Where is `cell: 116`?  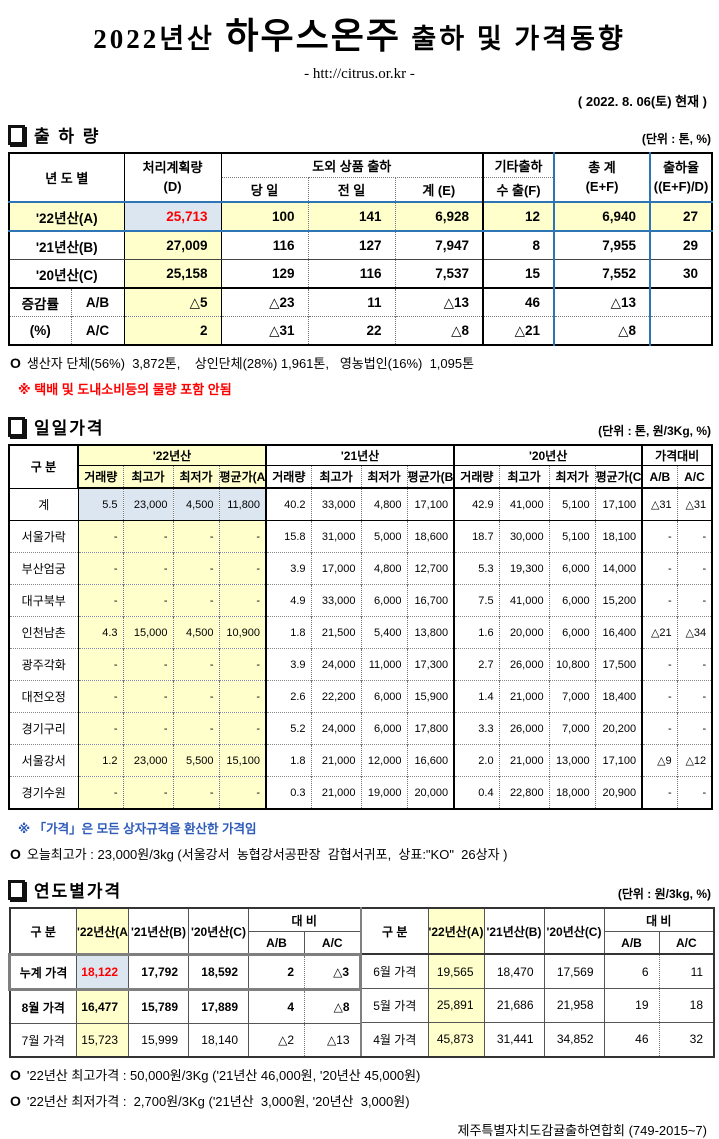
cell: 116 is located at coordinates (351, 273).